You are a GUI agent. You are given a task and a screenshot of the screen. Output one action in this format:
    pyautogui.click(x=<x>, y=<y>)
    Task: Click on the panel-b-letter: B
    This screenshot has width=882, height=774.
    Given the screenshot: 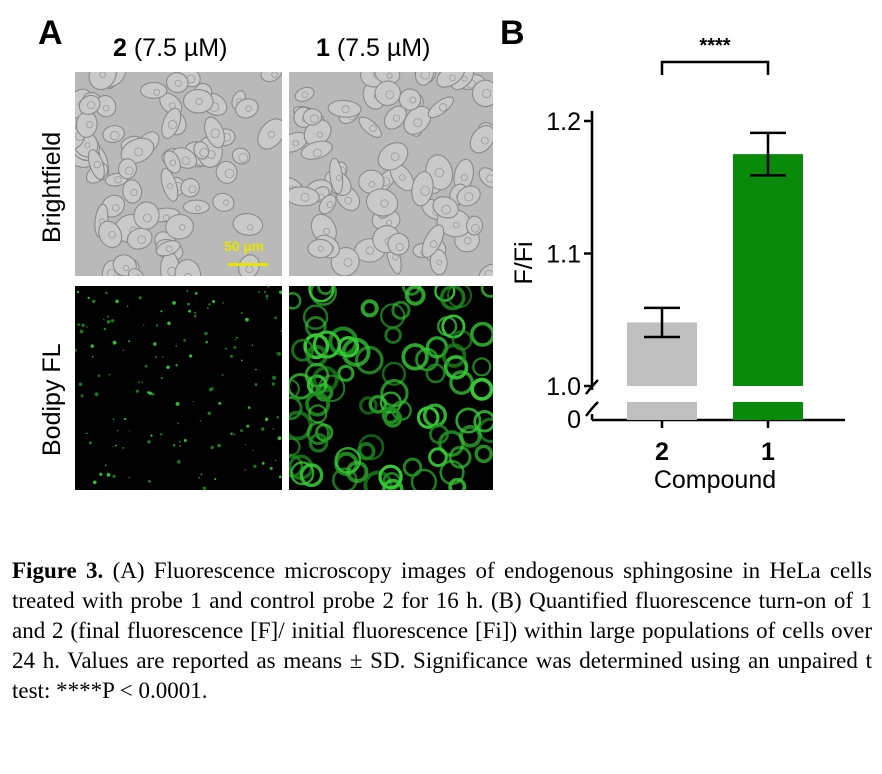 What is the action you would take?
    pyautogui.click(x=512, y=33)
    